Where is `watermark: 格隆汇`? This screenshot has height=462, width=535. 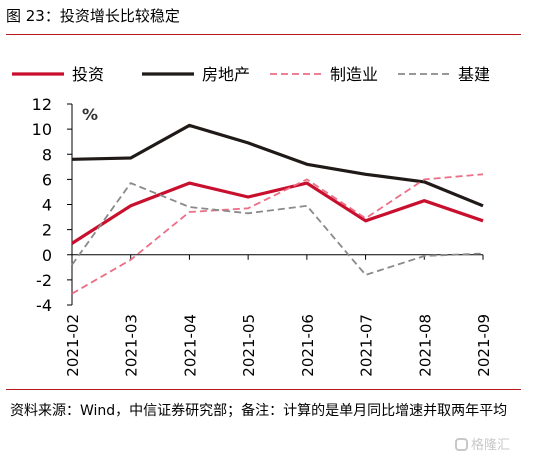 watermark: 格隆汇 is located at coordinates (482, 443).